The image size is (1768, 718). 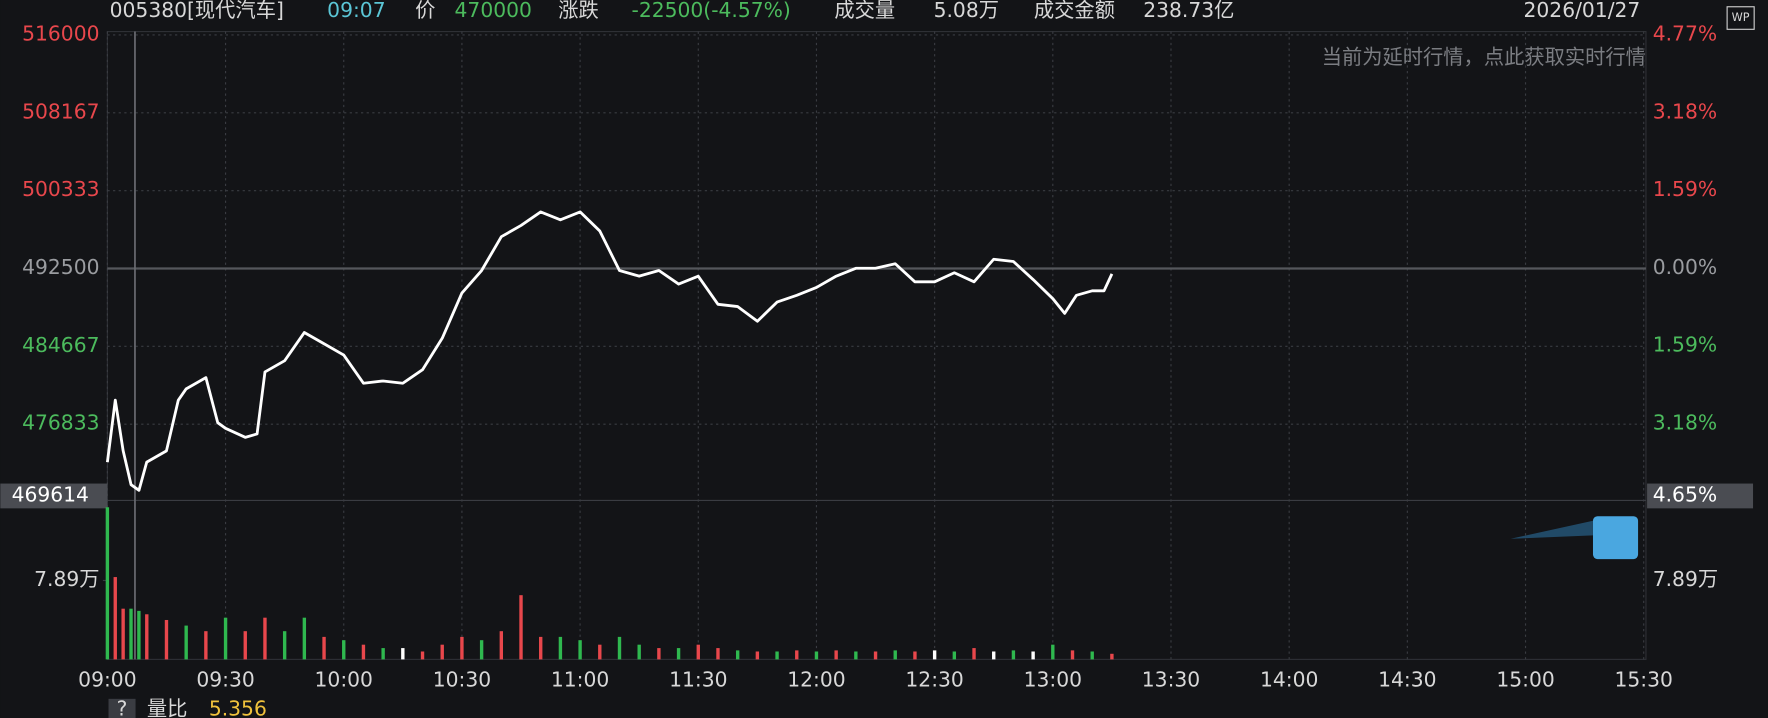 I want to click on x-tick-label: 13:00, so click(x=1053, y=679).